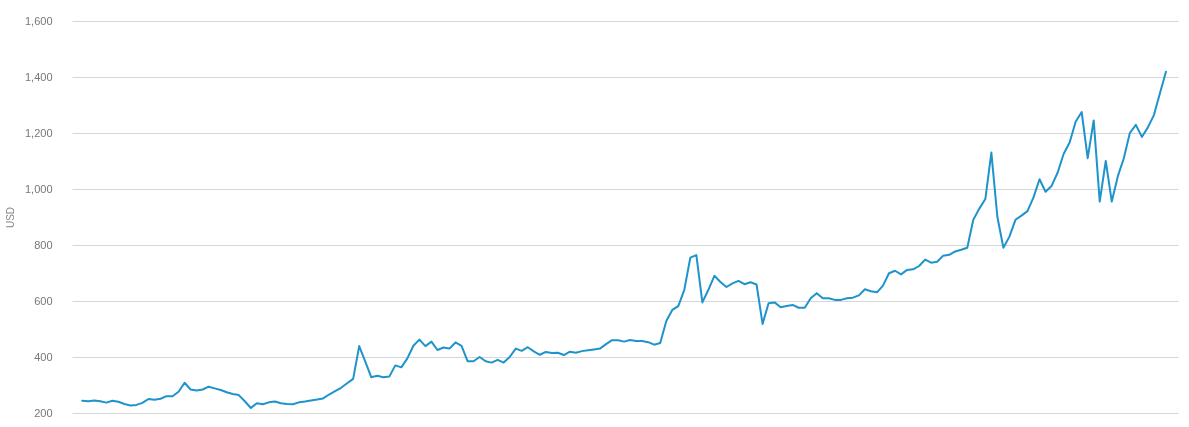  What do you see at coordinates (43, 244) in the screenshot?
I see `y-tick-label: 800` at bounding box center [43, 244].